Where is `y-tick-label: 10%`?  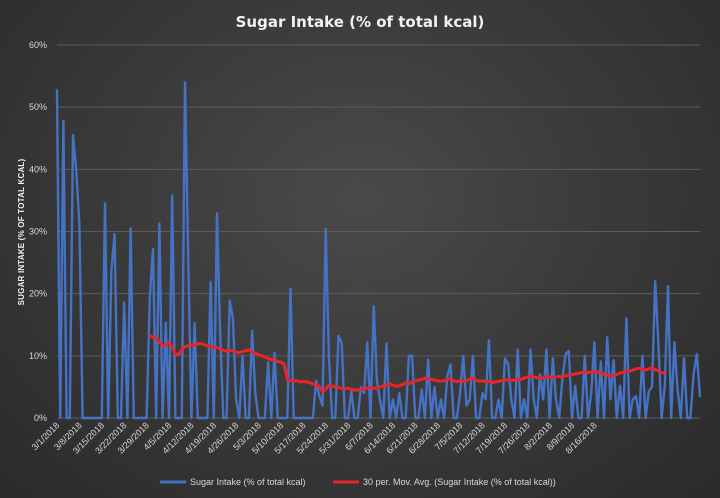
y-tick-label: 10% is located at coordinates (38, 356).